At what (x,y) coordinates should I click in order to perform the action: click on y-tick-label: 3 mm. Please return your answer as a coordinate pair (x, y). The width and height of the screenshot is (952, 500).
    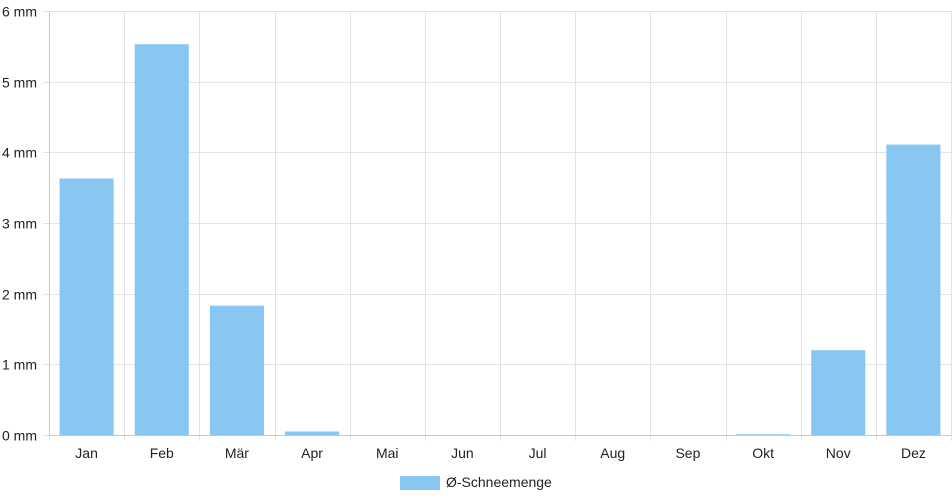
    Looking at the image, I should click on (19, 224).